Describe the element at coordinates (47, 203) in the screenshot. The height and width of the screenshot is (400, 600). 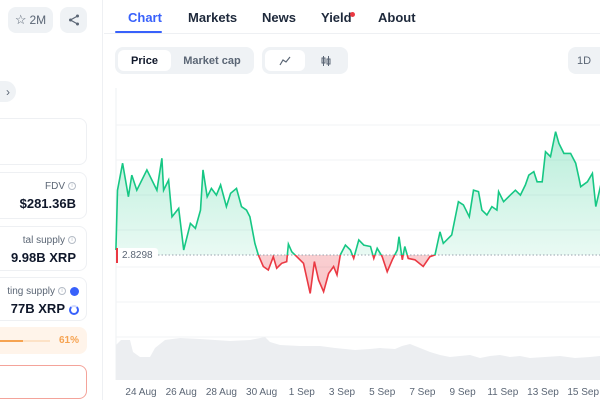
I see `stat-value: $281.36B` at that location.